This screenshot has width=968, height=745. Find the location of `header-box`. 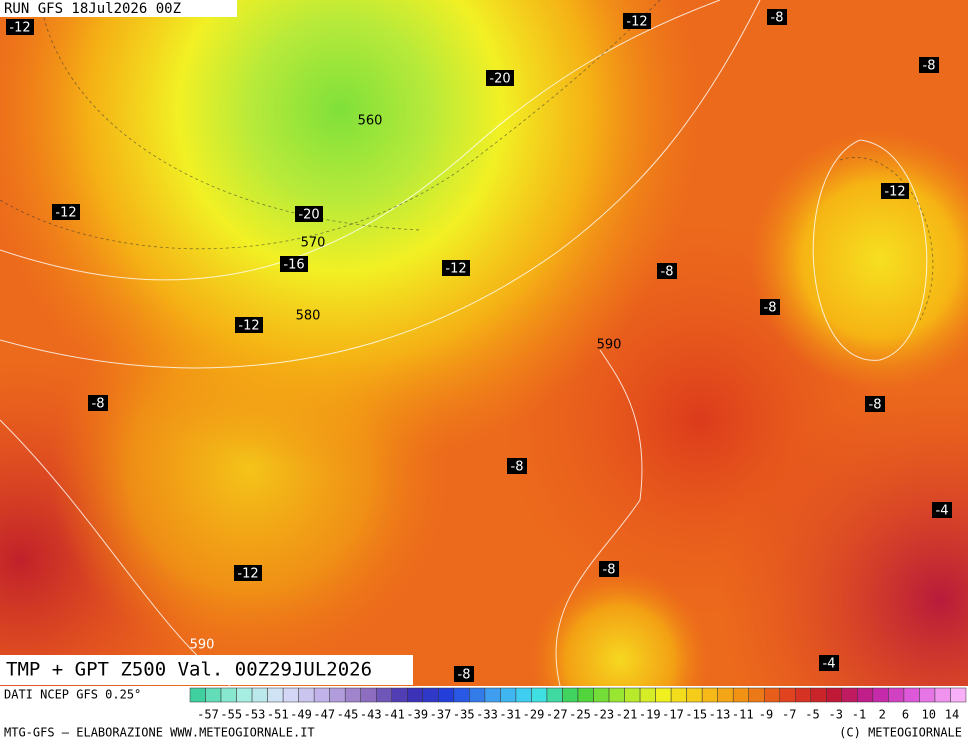

header-box is located at coordinates (118, 8).